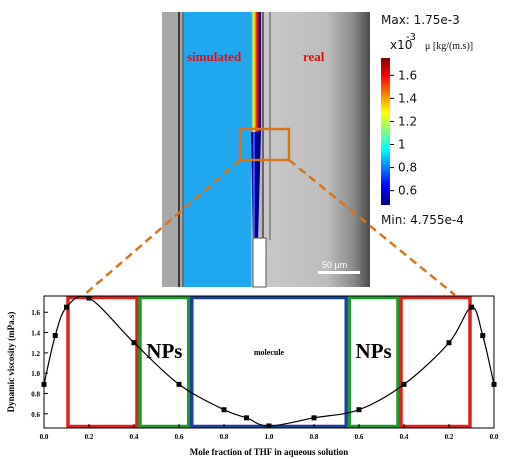  What do you see at coordinates (11, 362) in the screenshot?
I see `y-axis-label: Dynamic viscosity (mPa.s)` at bounding box center [11, 362].